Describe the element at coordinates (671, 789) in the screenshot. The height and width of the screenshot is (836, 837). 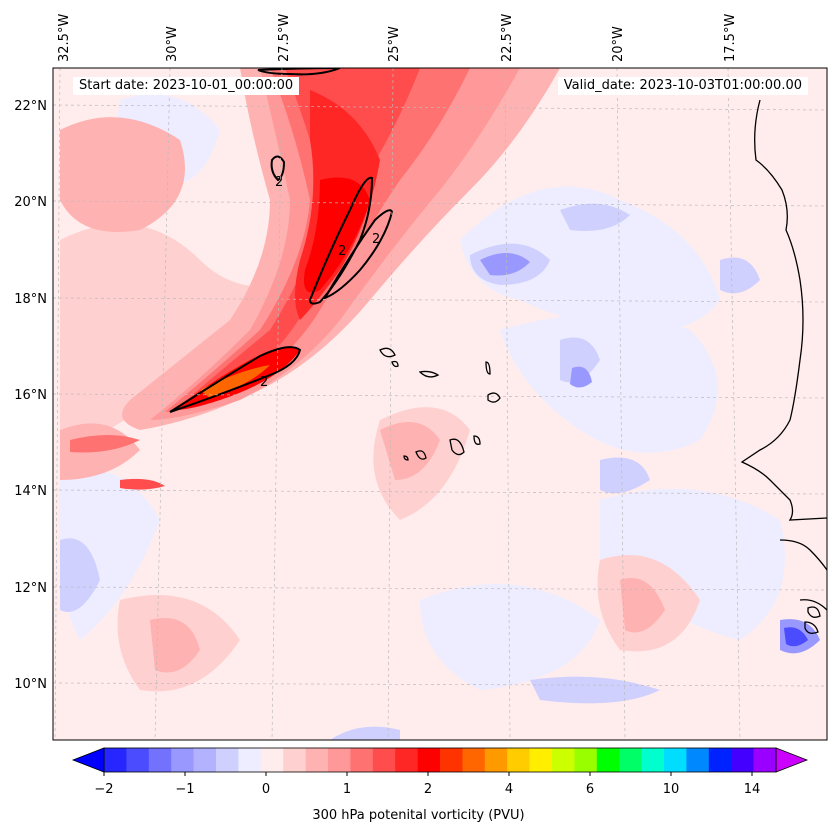
I see `colorbar-tick-label: 10` at that location.